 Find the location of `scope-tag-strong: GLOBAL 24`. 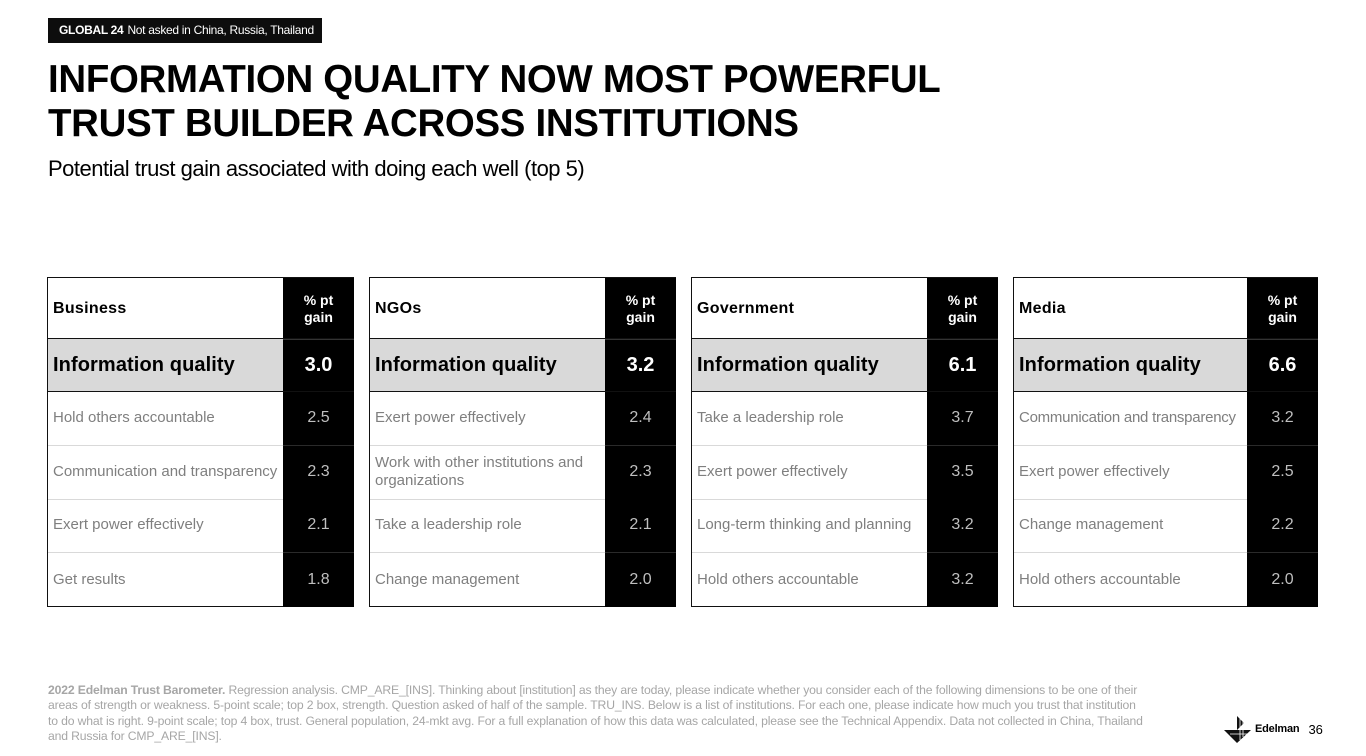

scope-tag-strong: GLOBAL 24 is located at coordinates (91, 30).